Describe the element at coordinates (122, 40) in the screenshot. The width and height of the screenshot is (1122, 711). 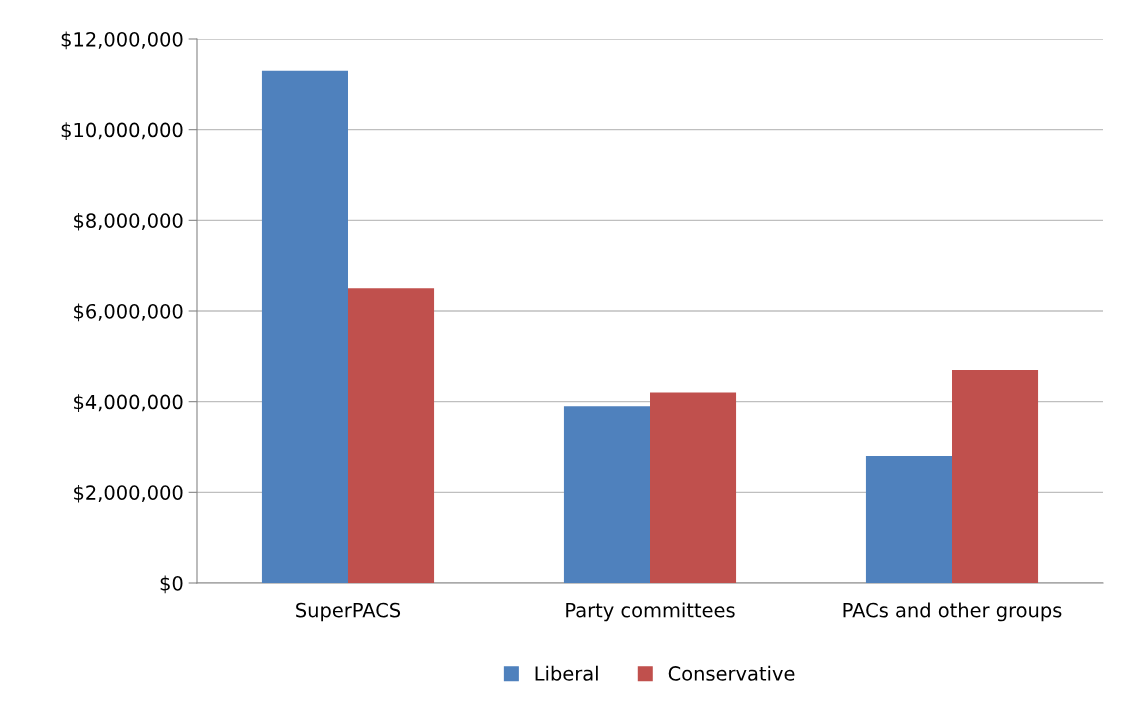
I see `y-tick-label: $12,000,000` at that location.